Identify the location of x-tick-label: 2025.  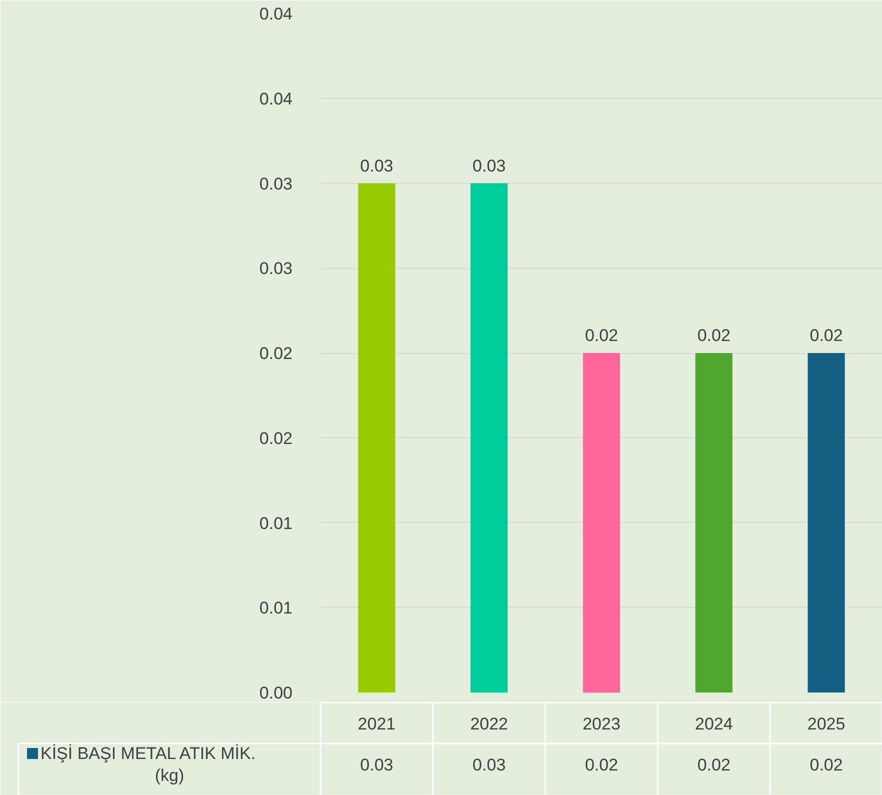
(826, 724).